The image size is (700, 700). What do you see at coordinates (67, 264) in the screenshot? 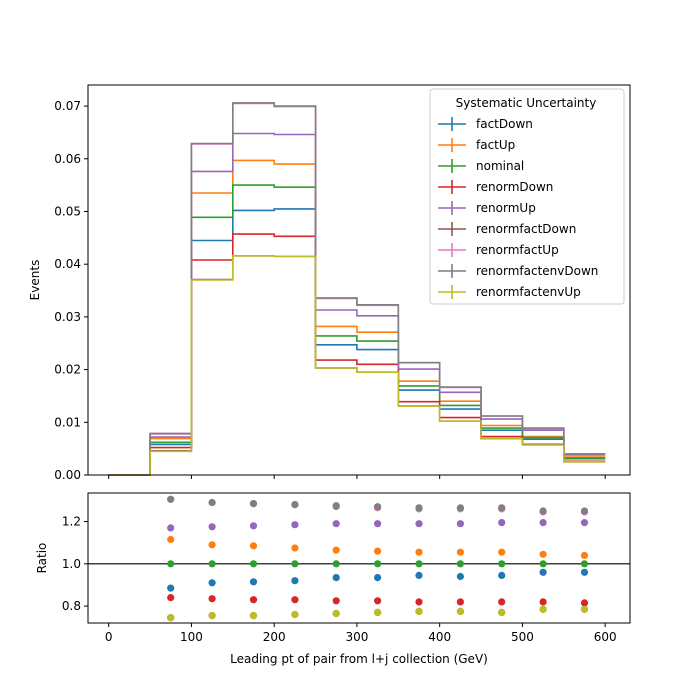
I see `top-ytick-label: 0.04` at bounding box center [67, 264].